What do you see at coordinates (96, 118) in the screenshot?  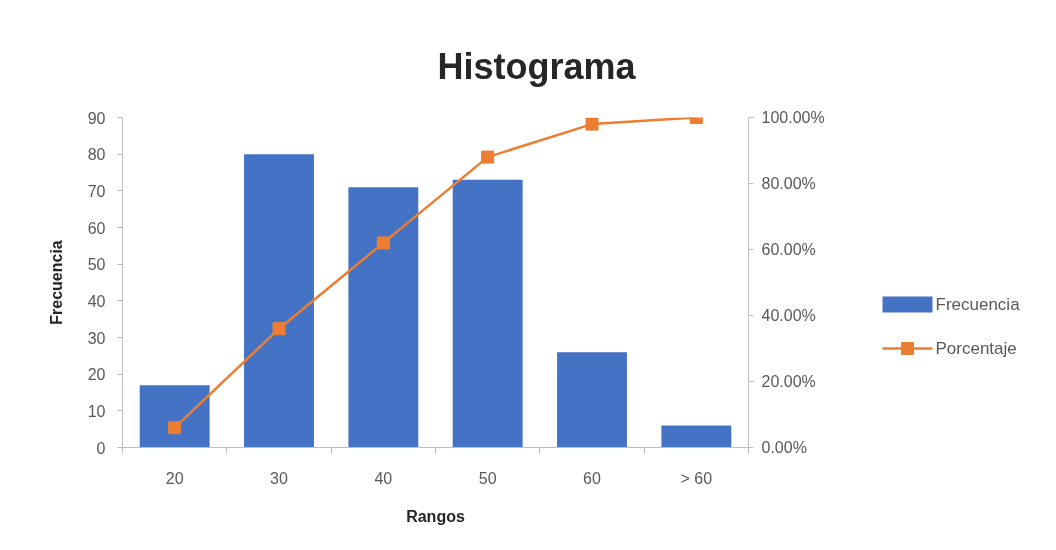 I see `y-tick-label: 90` at bounding box center [96, 118].